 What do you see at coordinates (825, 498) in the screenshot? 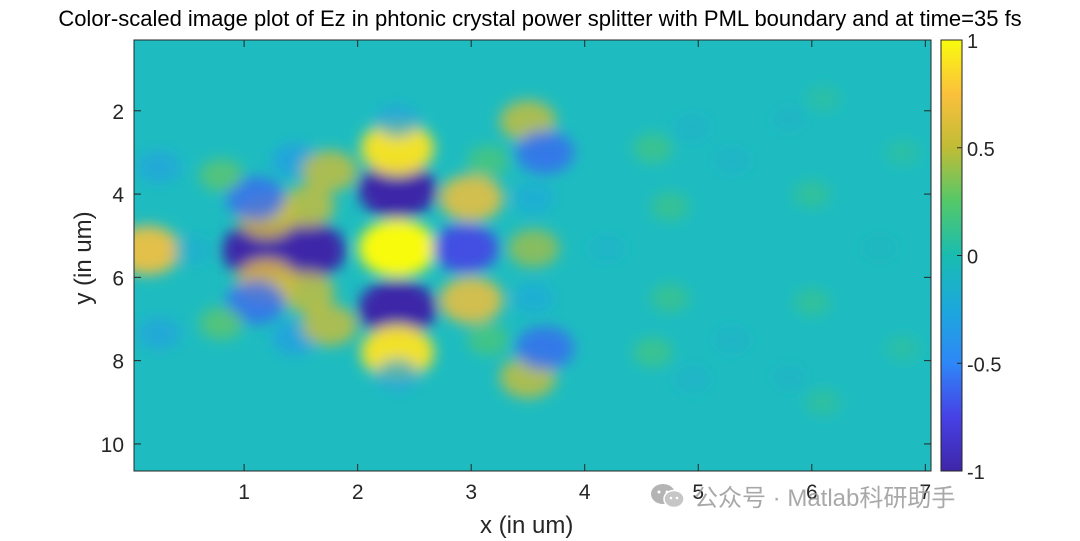
I see `watermark-text: 公众号 · Matlab科研助手` at bounding box center [825, 498].